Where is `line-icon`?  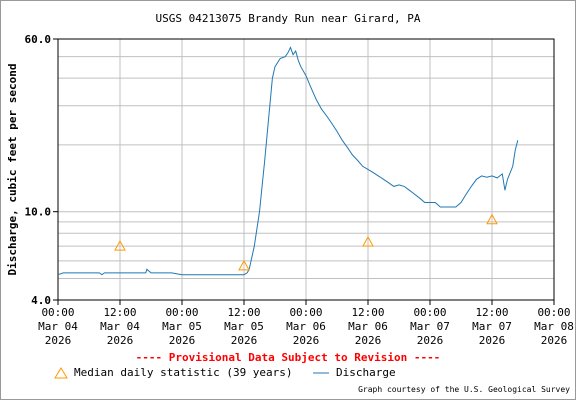 line-icon is located at coordinates (321, 372).